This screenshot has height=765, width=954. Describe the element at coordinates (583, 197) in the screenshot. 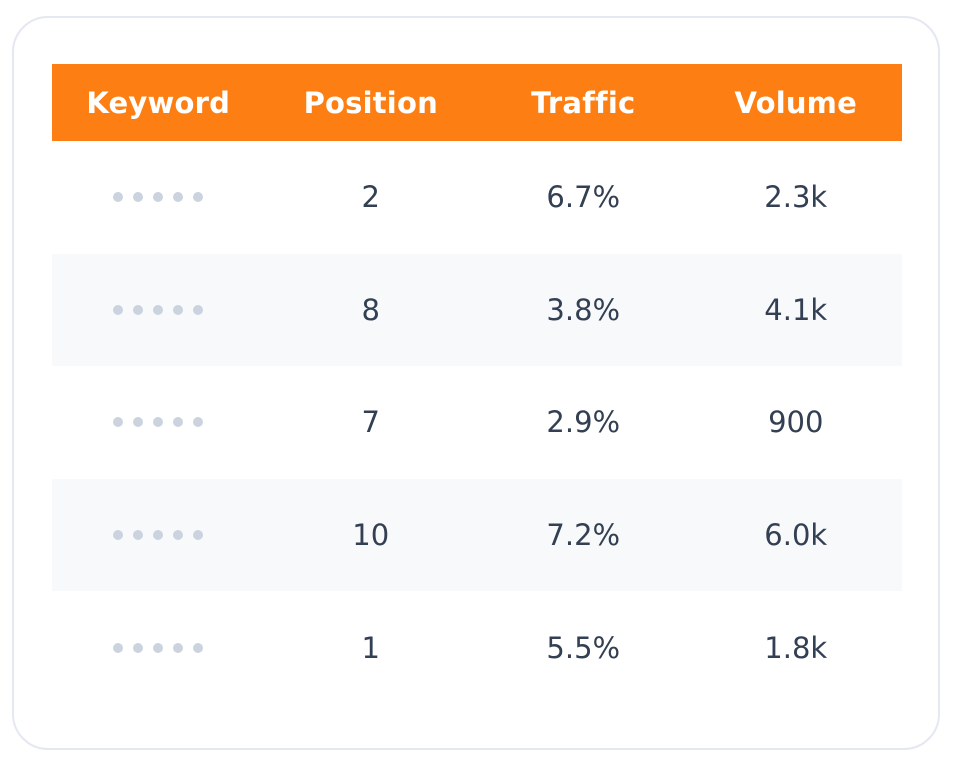

I see `traffic-cell: 6.7%` at that location.